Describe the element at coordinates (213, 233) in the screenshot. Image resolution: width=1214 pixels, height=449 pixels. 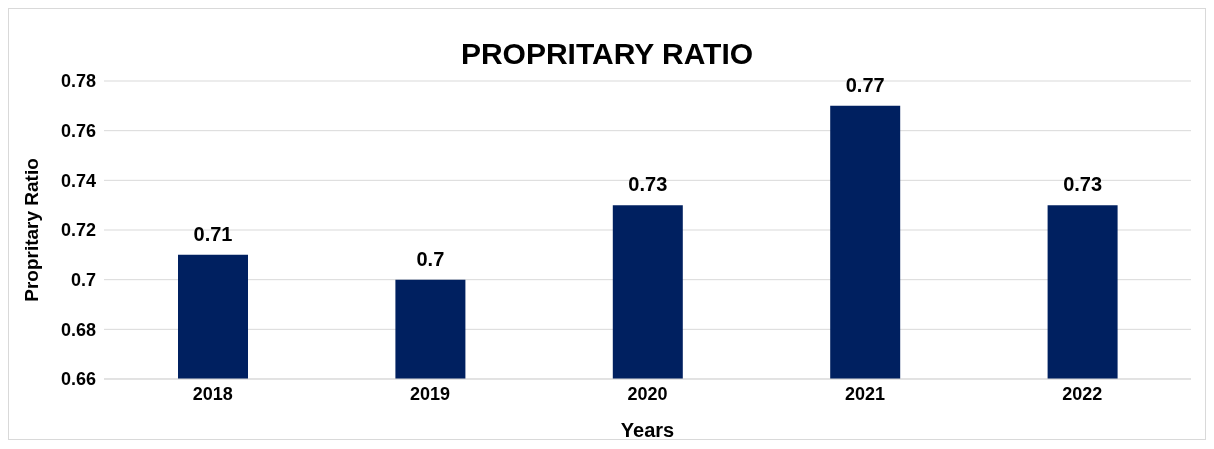
I see `data-label: 0.71` at that location.